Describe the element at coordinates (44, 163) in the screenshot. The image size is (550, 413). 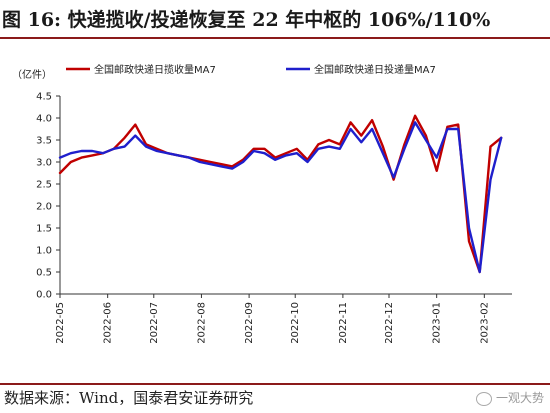
I see `y-tick-label: 3.0` at that location.